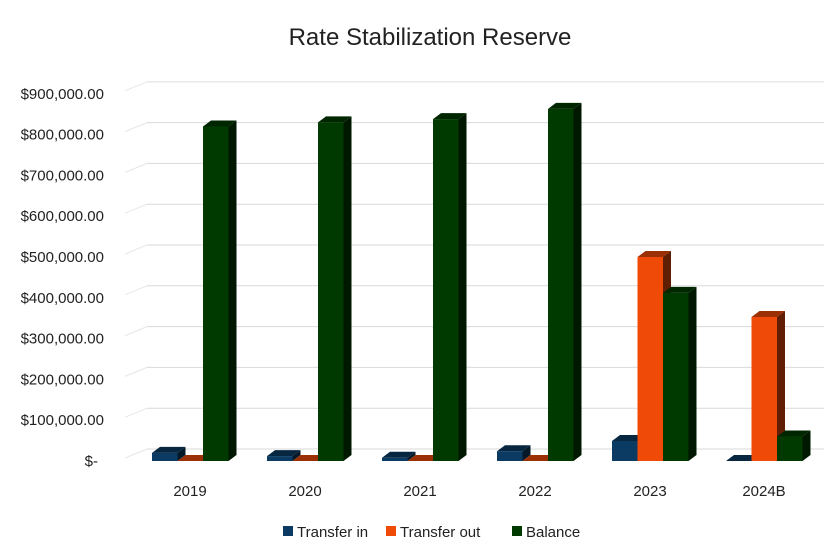 The width and height of the screenshot is (824, 556). I want to click on y-tick-label: $800,000.00, so click(62, 135).